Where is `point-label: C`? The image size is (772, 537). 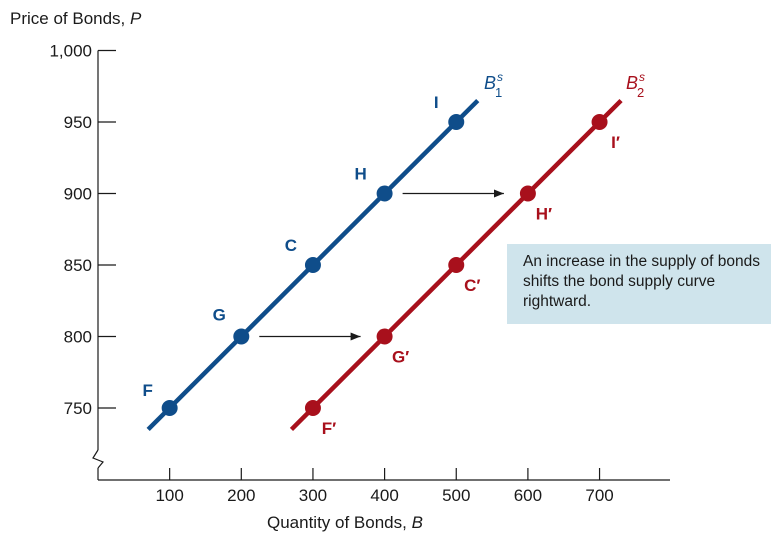
point-label: C is located at coordinates (291, 245).